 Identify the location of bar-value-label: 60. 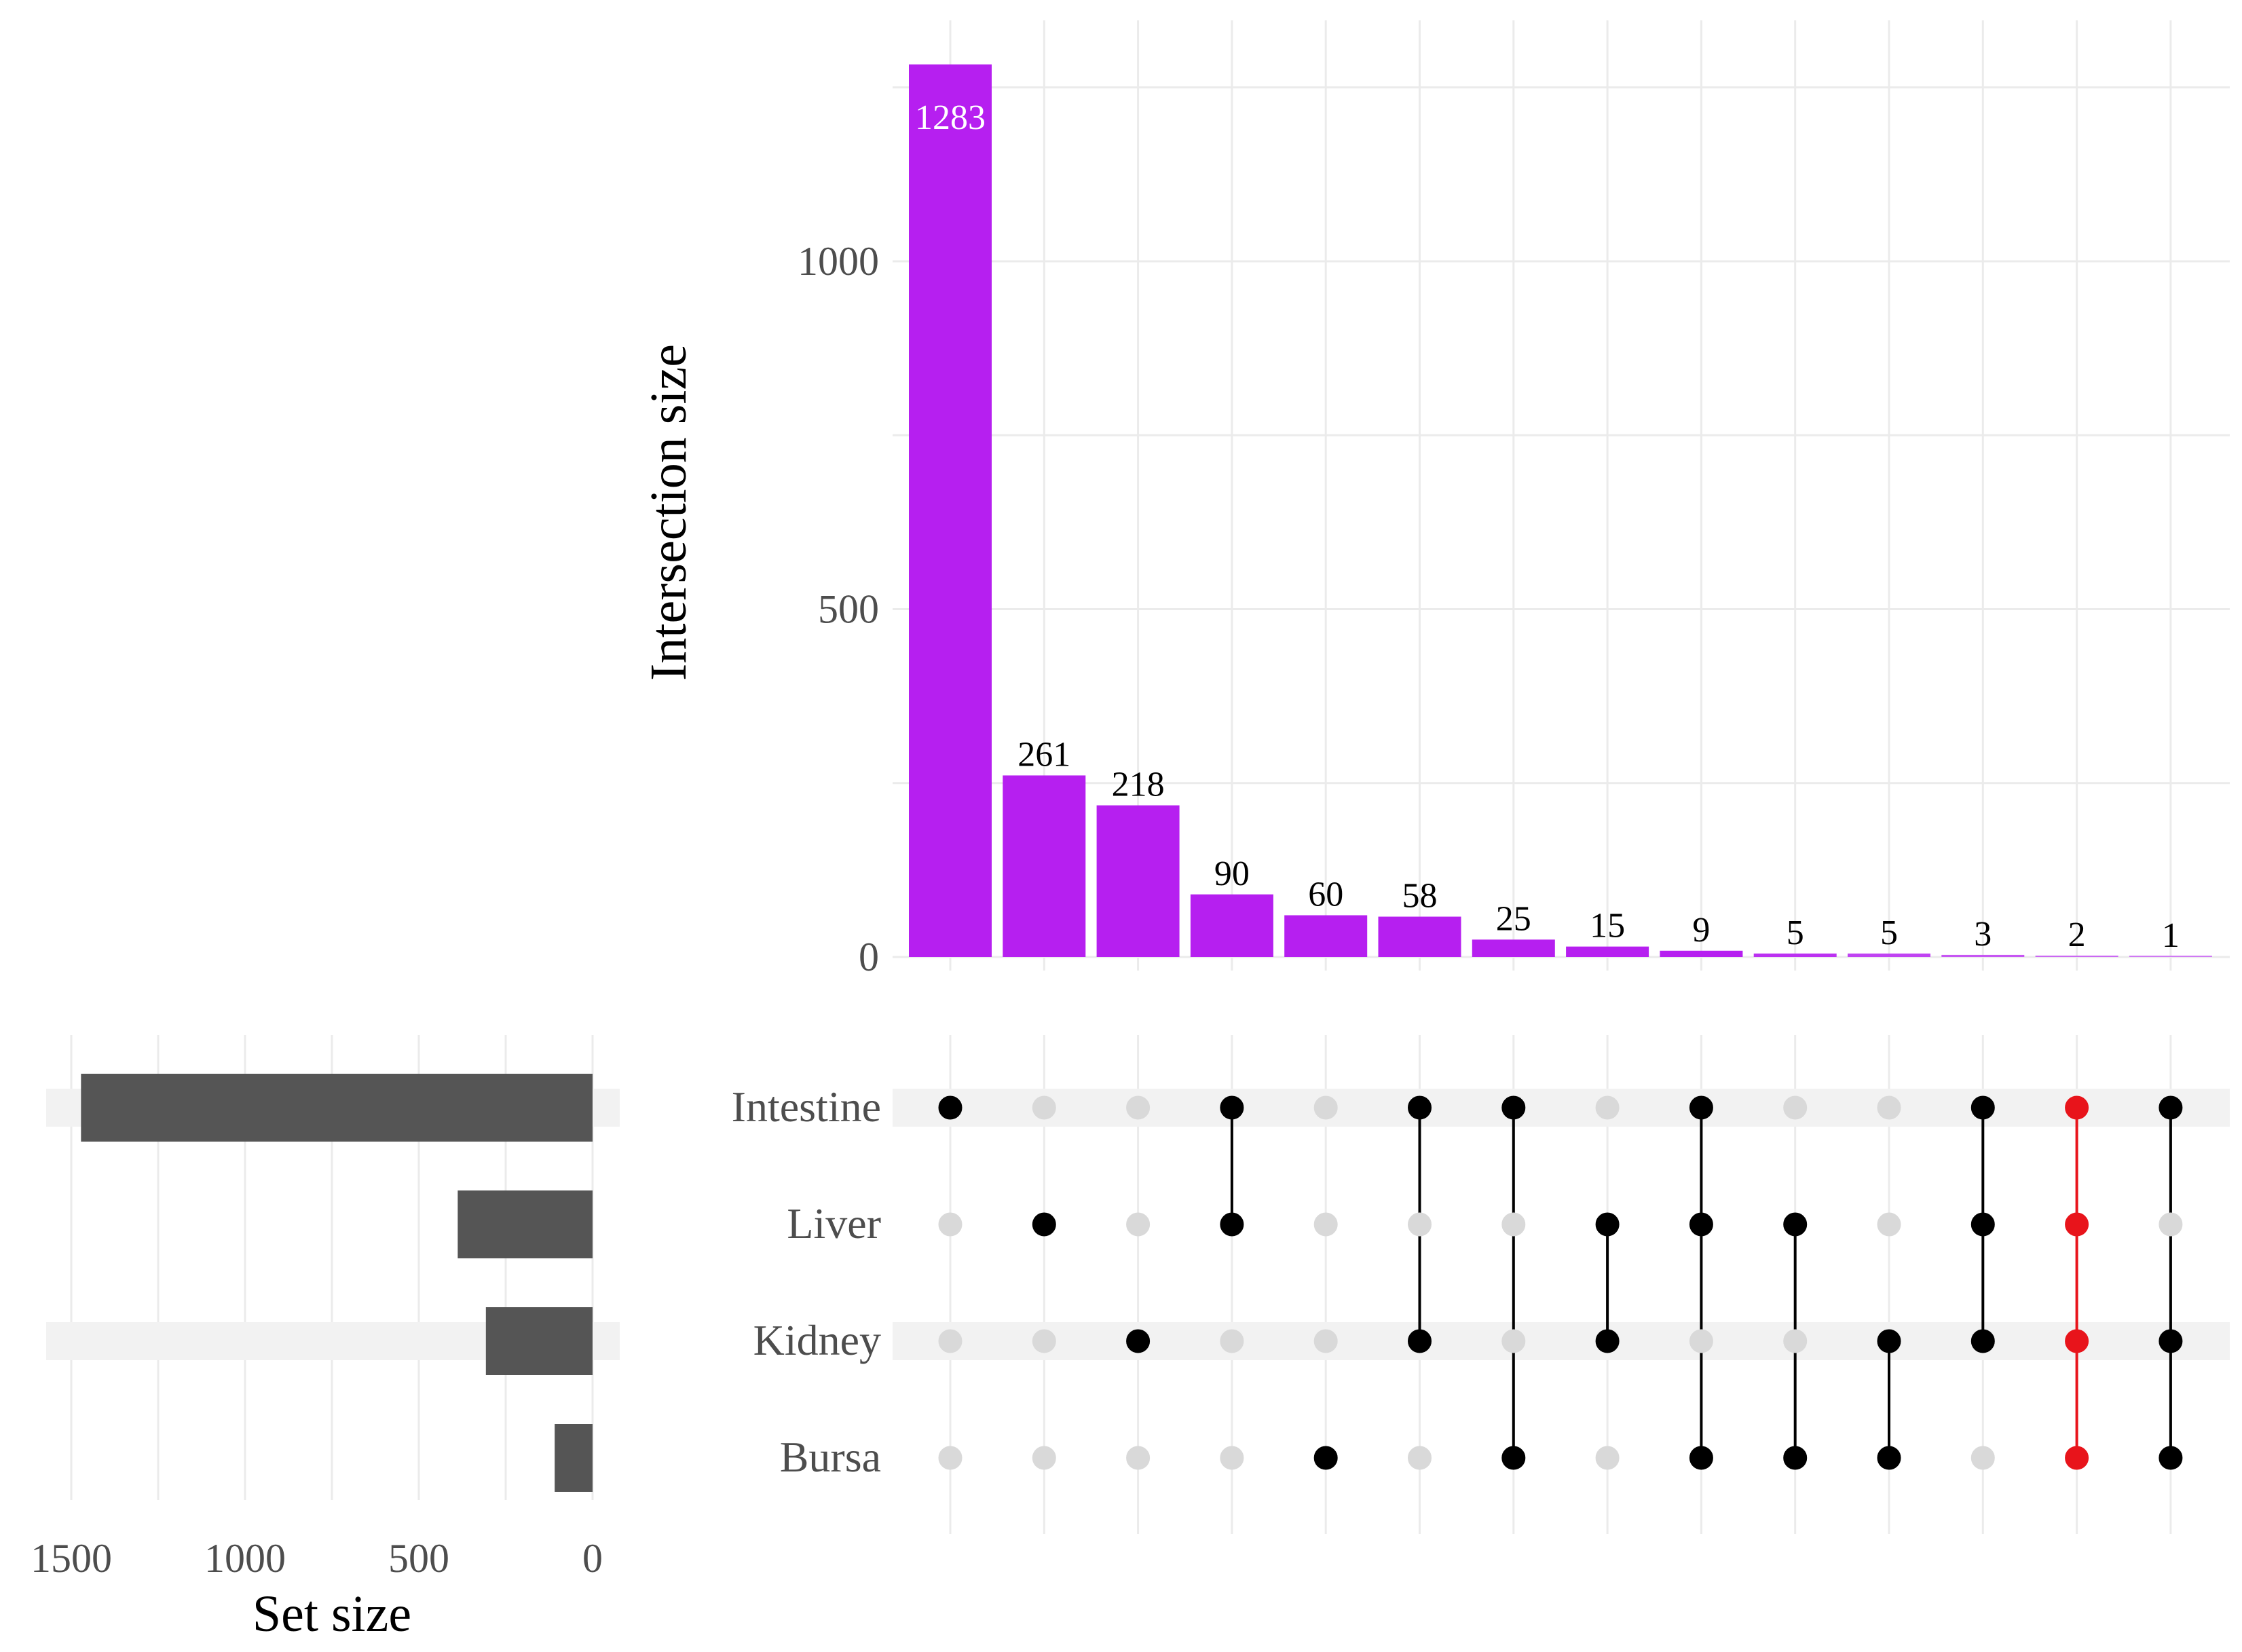
(1325, 895).